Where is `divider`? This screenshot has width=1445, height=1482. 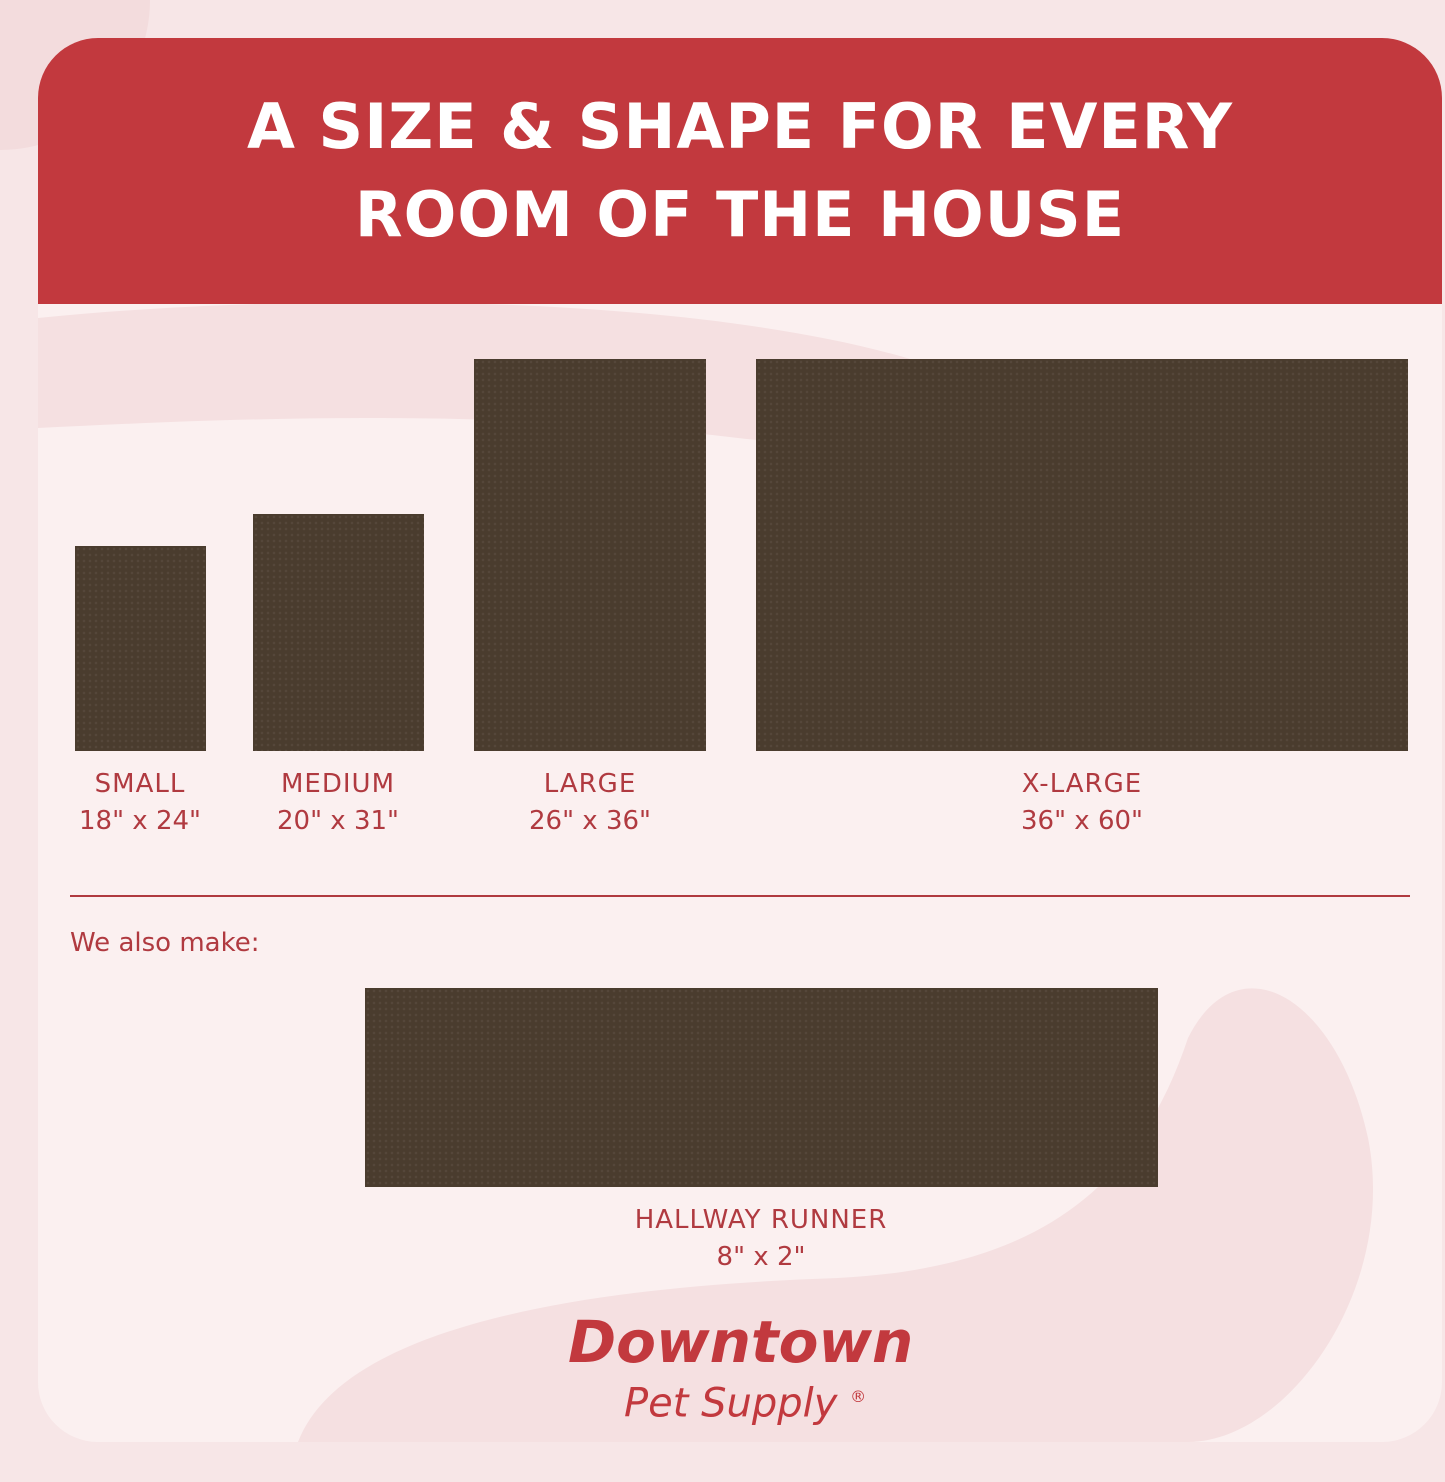 divider is located at coordinates (740, 896).